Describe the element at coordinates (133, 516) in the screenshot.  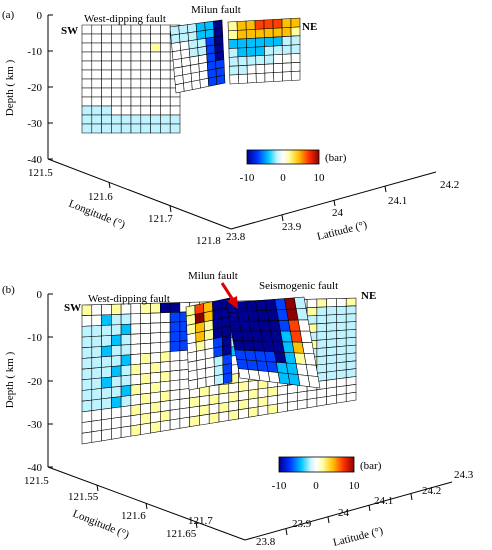
I see `lon-tick: 121.6` at that location.